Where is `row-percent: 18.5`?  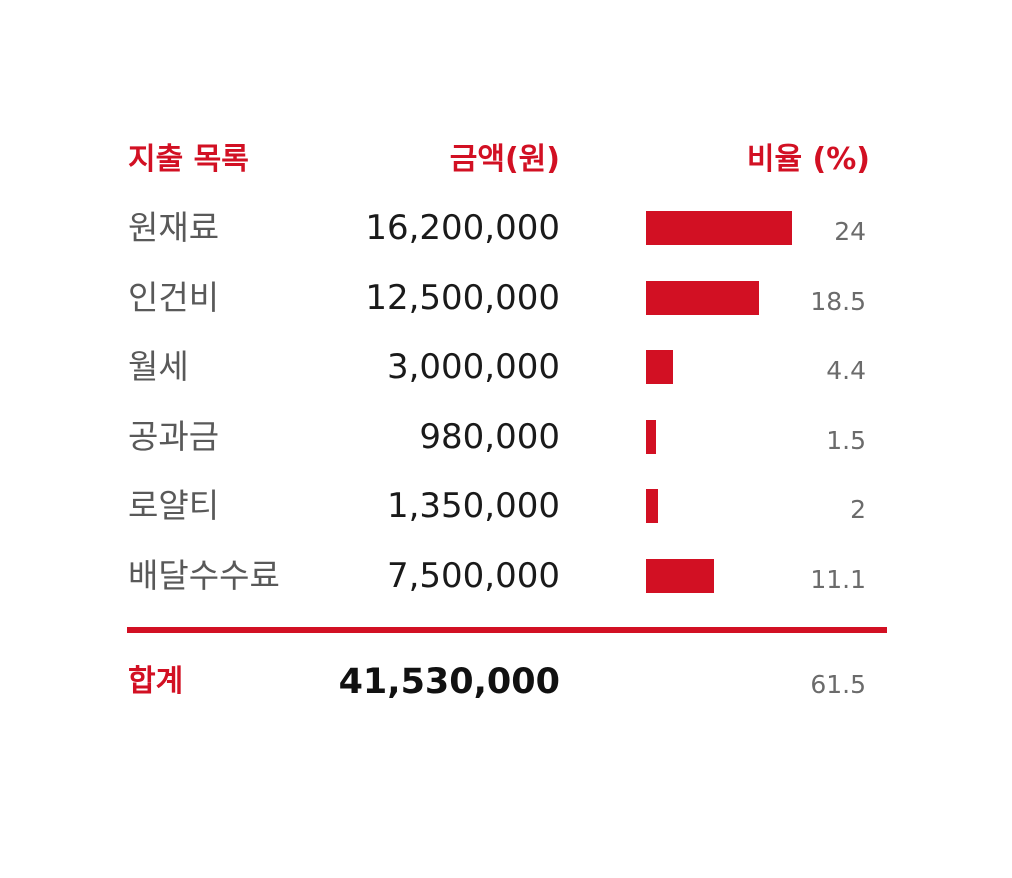 row-percent: 18.5 is located at coordinates (838, 301).